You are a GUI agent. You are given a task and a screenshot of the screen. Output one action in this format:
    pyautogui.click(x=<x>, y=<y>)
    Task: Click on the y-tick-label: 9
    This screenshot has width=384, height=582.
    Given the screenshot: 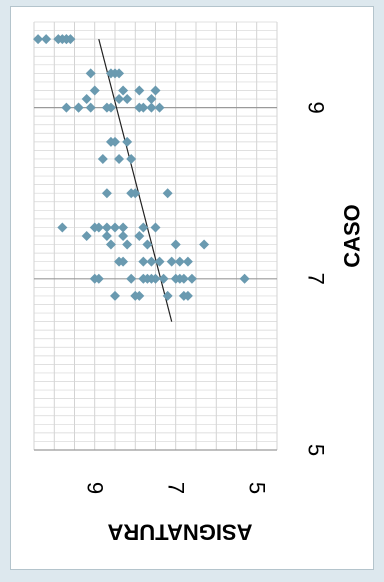 What is the action you would take?
    pyautogui.click(x=94, y=488)
    